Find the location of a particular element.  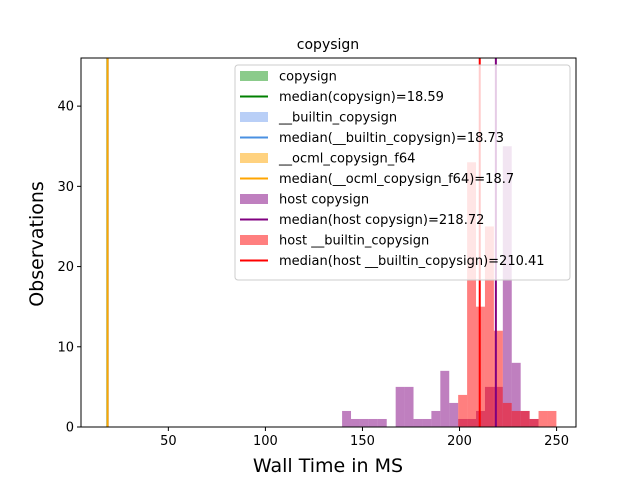

y-tick-label: 40 is located at coordinates (65, 107).